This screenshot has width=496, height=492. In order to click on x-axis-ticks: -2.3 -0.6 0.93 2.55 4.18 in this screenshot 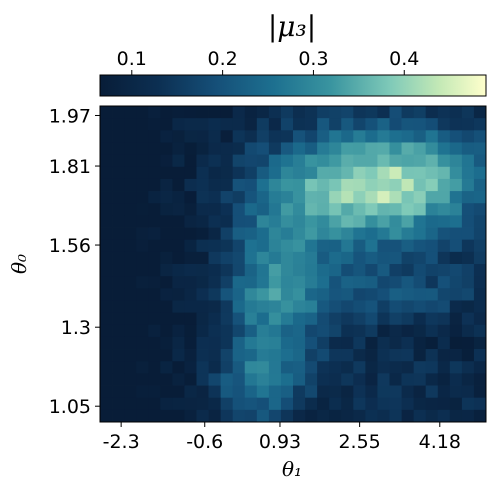, I will do `click(282, 437)`.